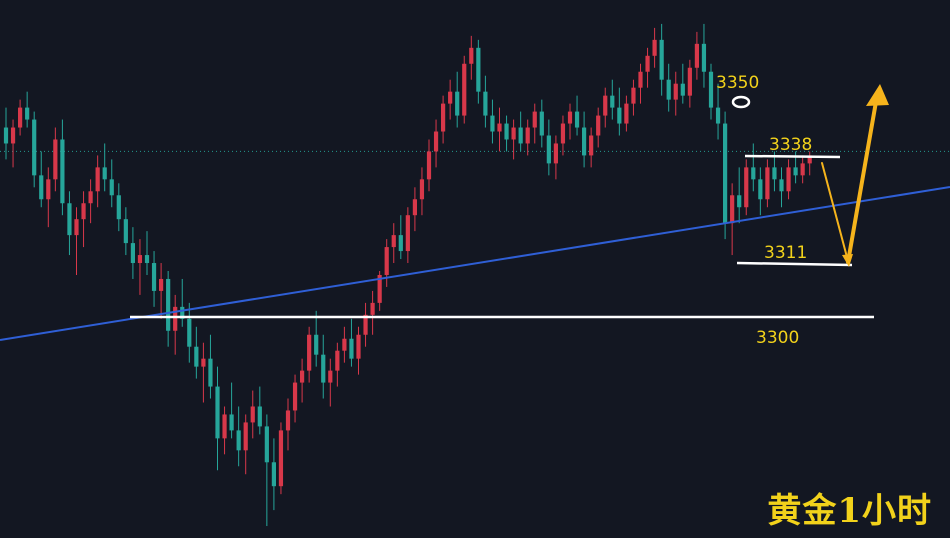 The image size is (950, 538). What do you see at coordinates (794, 264) in the screenshot?
I see `level-3311-line` at bounding box center [794, 264].